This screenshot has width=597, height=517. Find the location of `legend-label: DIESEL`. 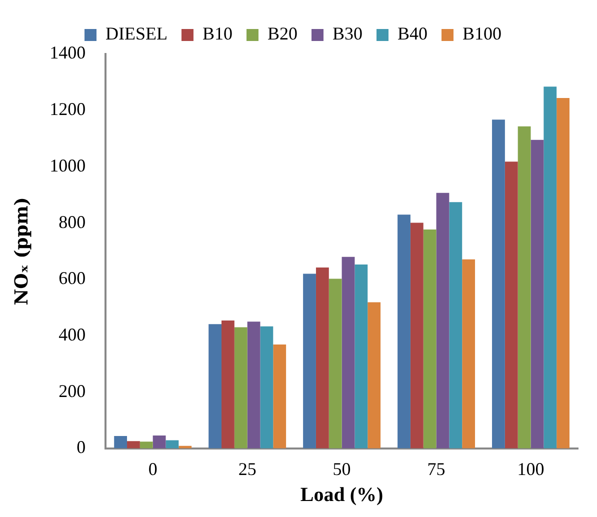

legend-label: DIESEL is located at coordinates (136, 34).